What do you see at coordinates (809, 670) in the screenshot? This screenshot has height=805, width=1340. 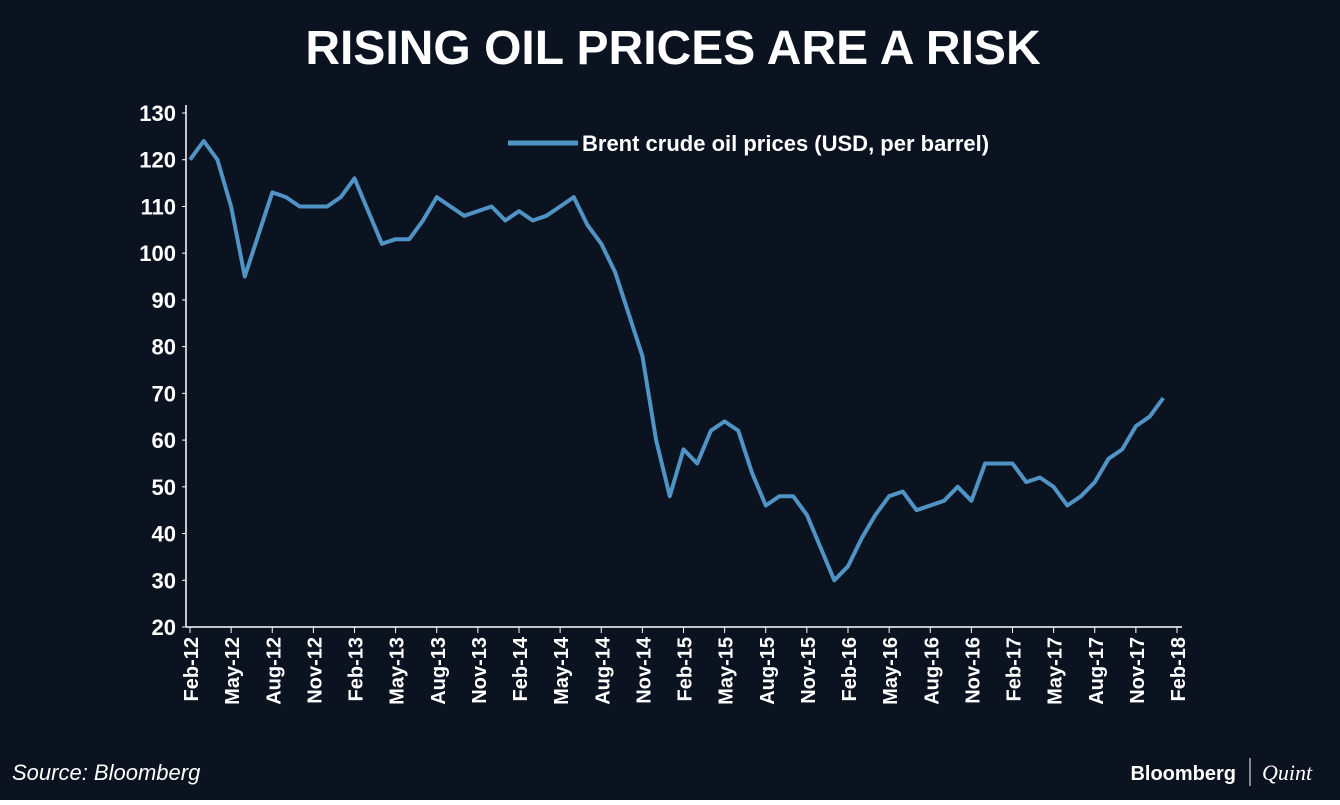 I see `x-tick-label: Nov-15` at bounding box center [809, 670].